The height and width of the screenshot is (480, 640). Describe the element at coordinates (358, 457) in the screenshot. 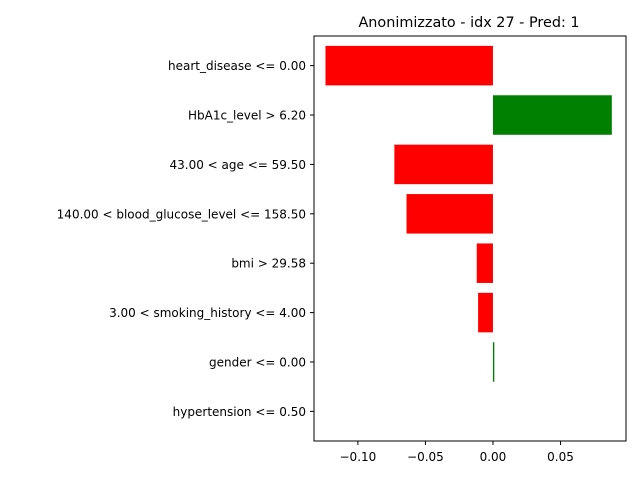

I see `x-tick-label: −0.10` at that location.